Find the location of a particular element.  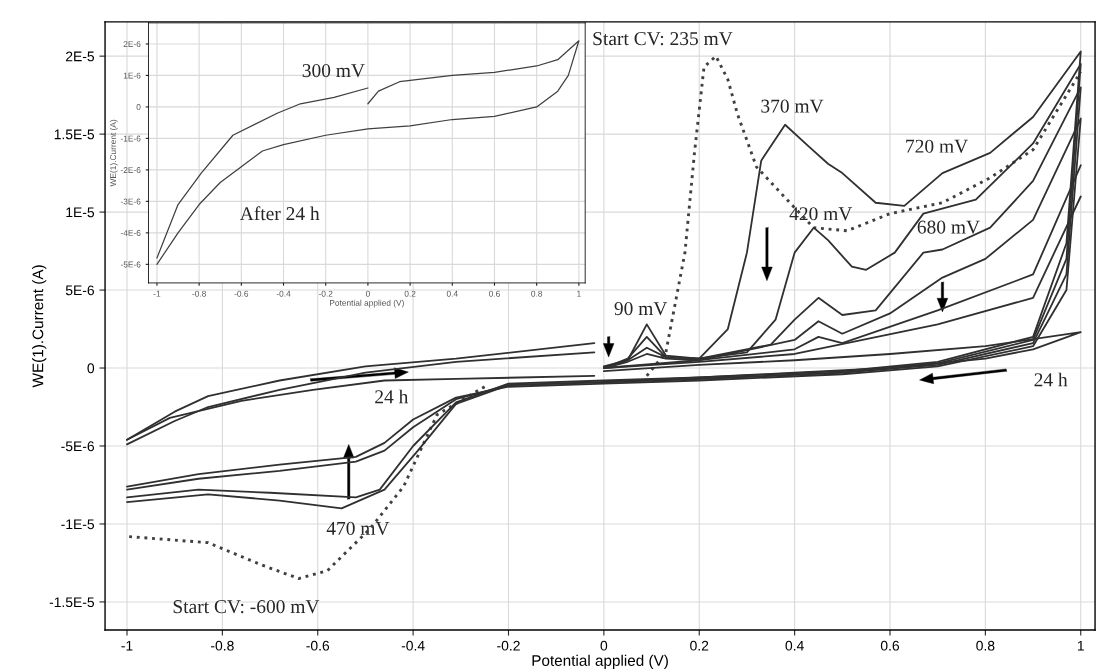

annotation: 680 mV is located at coordinates (948, 227).